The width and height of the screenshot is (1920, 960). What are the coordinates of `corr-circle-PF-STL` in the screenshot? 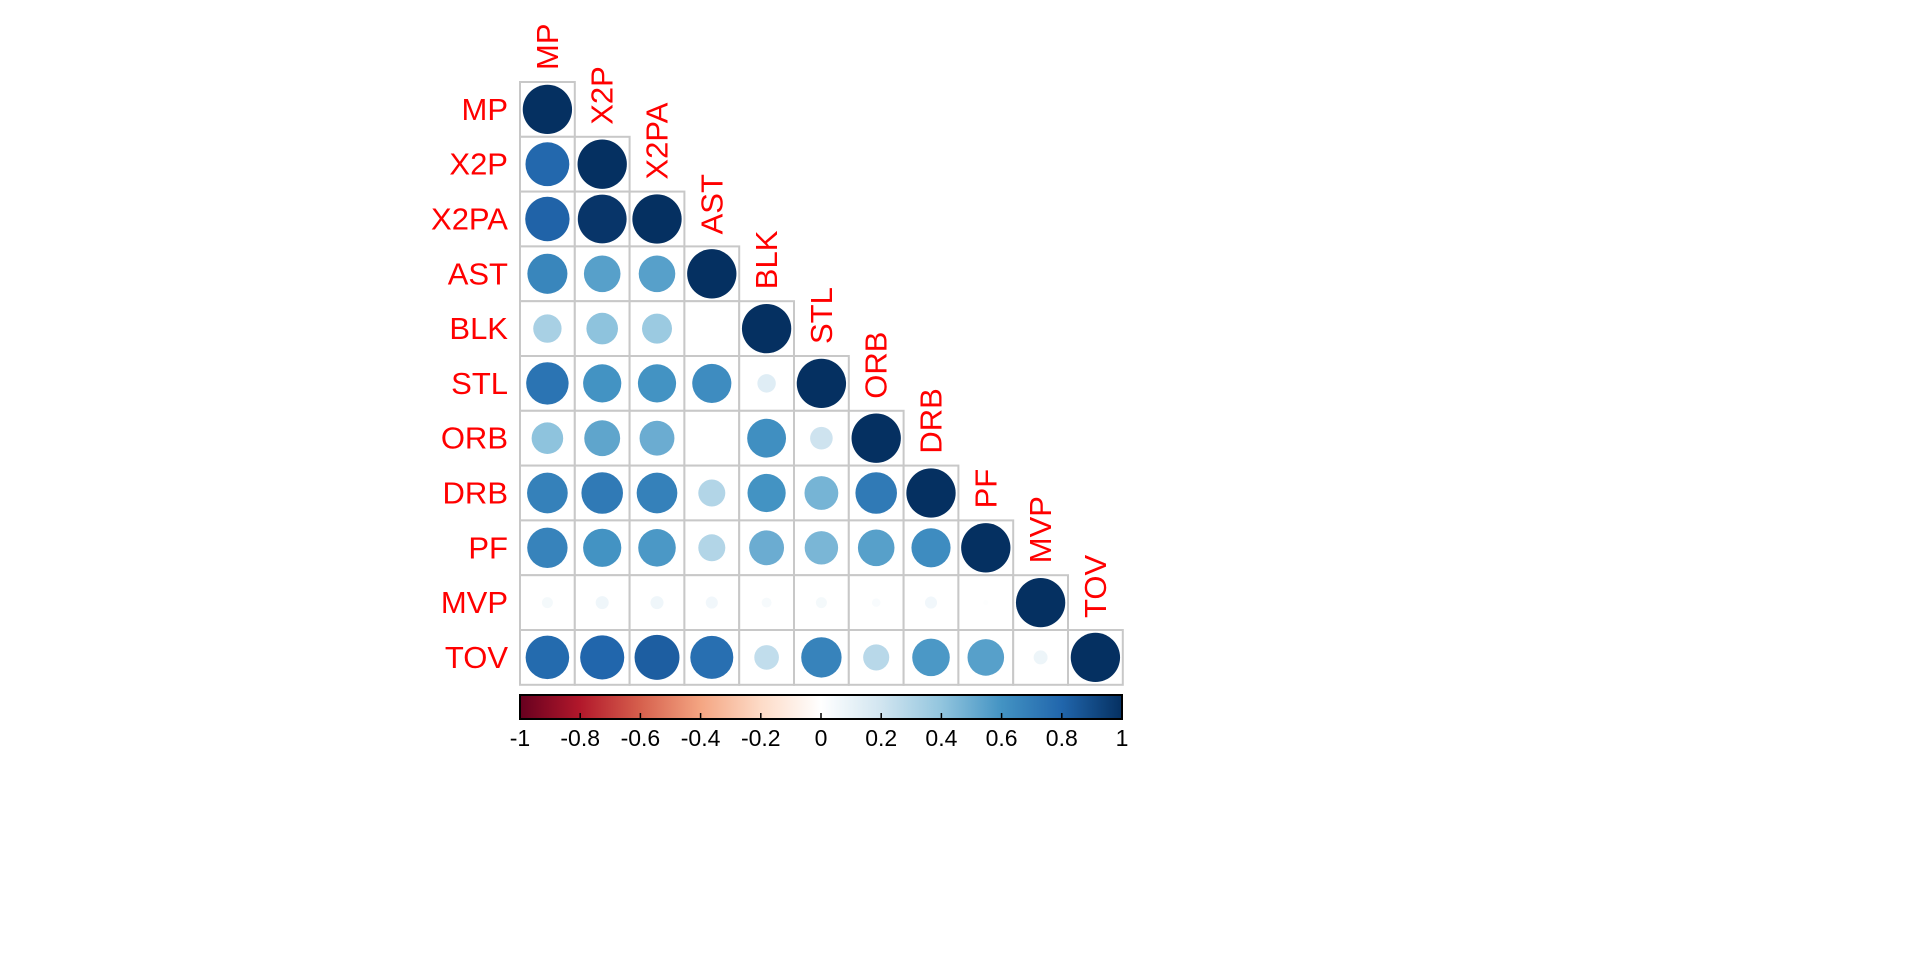 It's located at (821, 548).